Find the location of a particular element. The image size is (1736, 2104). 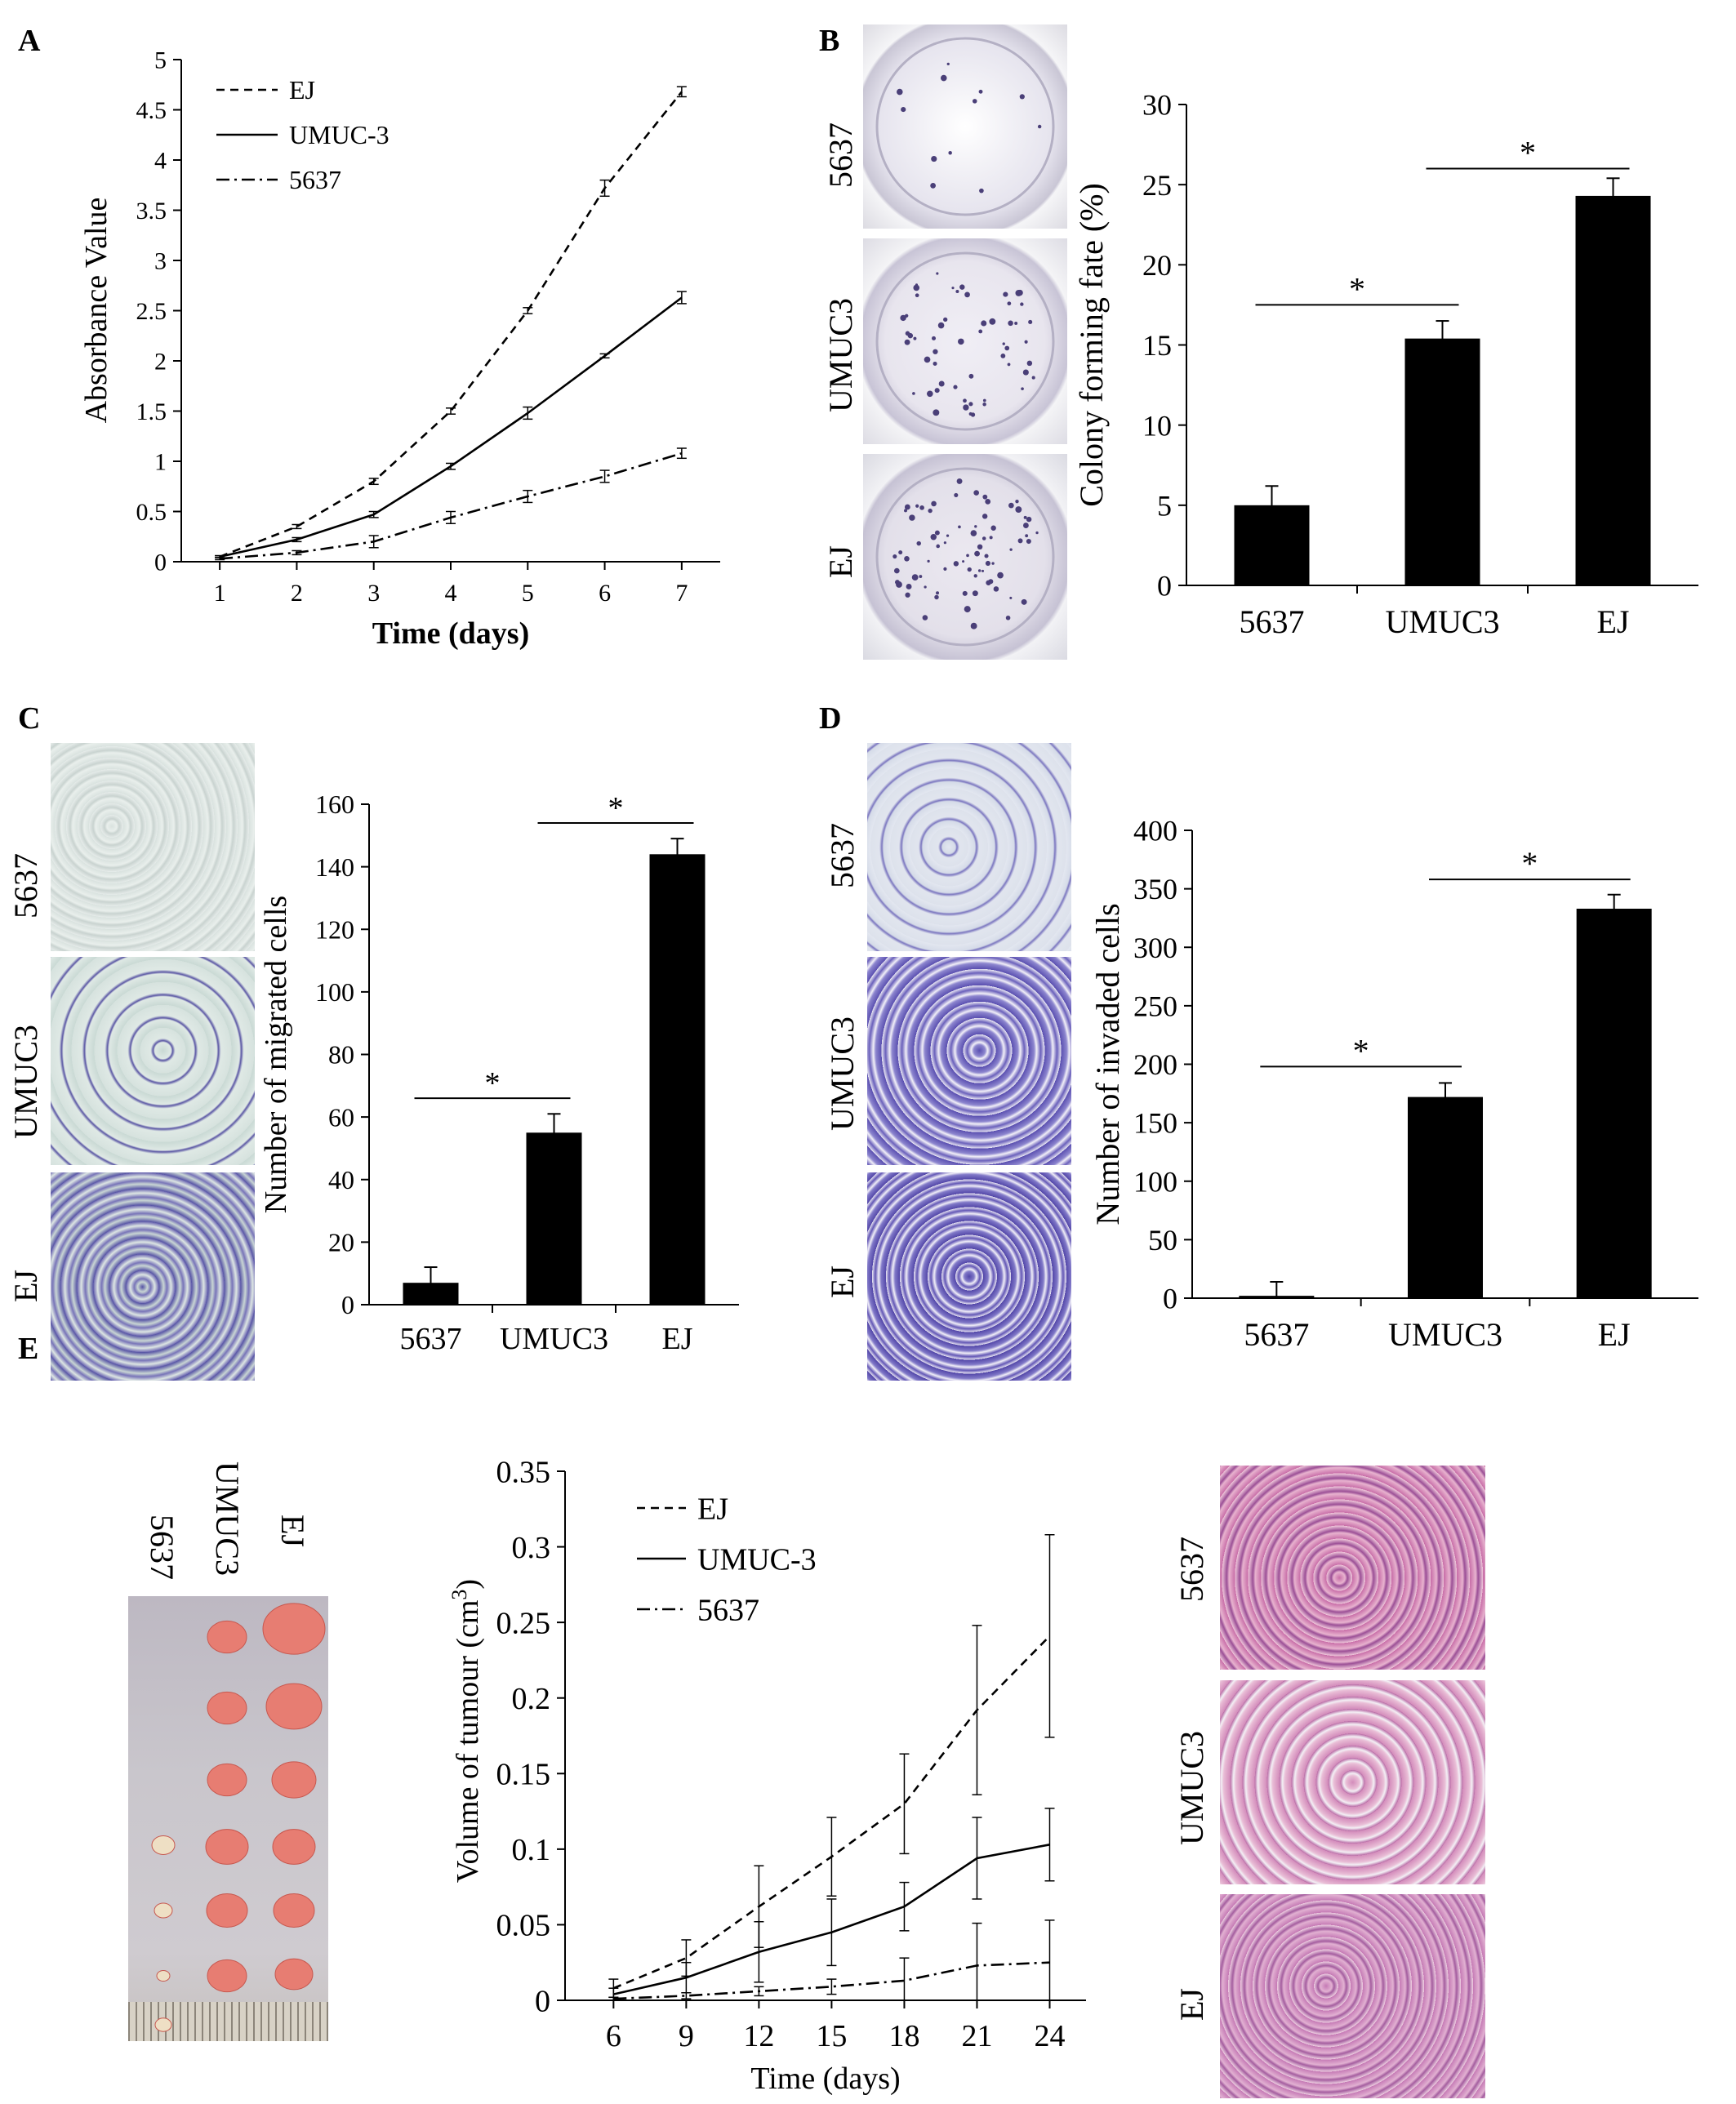

chart-b-y-tick-label: 30 is located at coordinates (1157, 105).